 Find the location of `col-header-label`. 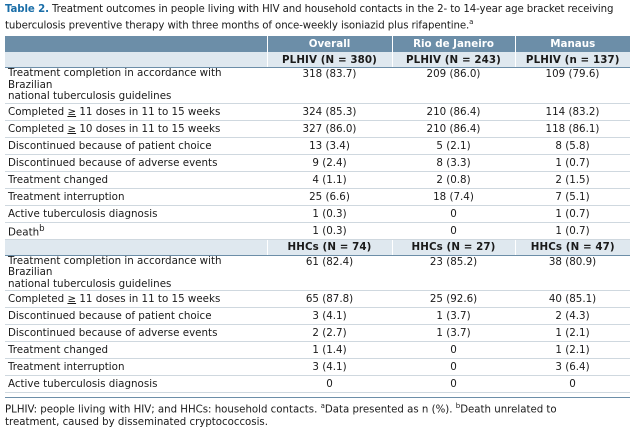

col-header-label is located at coordinates (136, 44).